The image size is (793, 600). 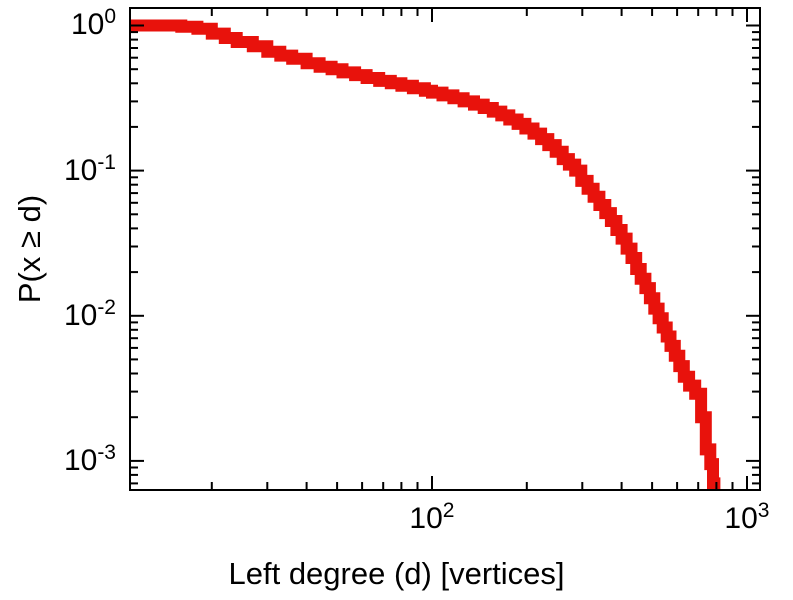 I want to click on y-tick-label: 10⁻², so click(x=89, y=313).